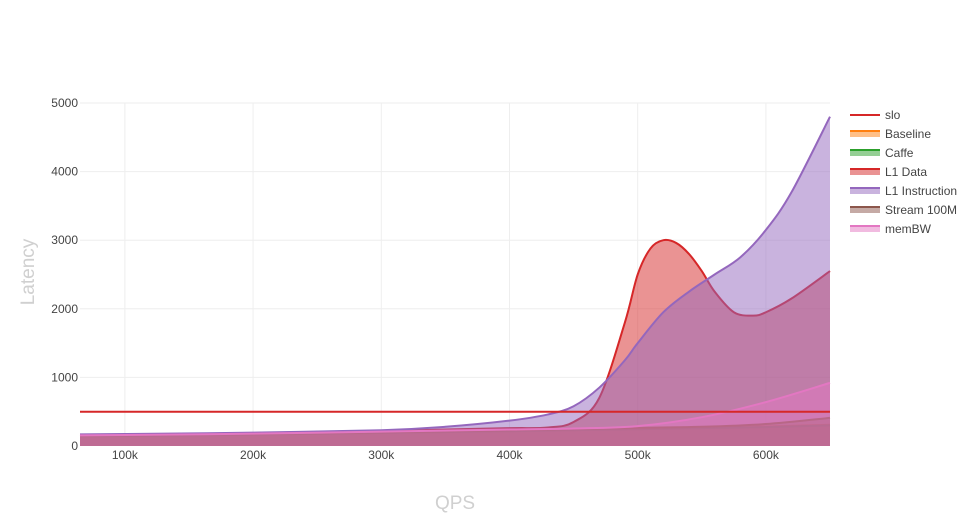 The width and height of the screenshot is (974, 525). Describe the element at coordinates (875, 115) in the screenshot. I see `legend-item-slo: slo` at that location.